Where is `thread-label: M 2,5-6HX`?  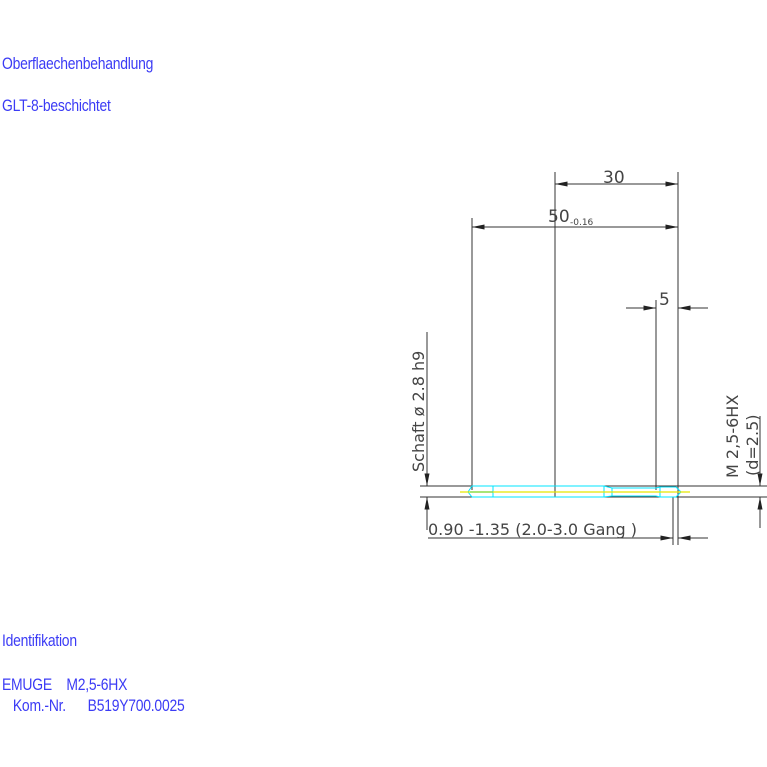
thread-label: M 2,5-6HX is located at coordinates (732, 436).